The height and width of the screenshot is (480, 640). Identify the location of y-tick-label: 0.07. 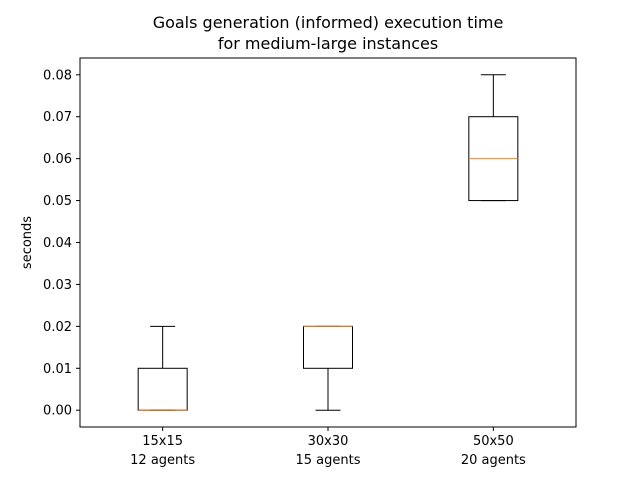
(57, 117).